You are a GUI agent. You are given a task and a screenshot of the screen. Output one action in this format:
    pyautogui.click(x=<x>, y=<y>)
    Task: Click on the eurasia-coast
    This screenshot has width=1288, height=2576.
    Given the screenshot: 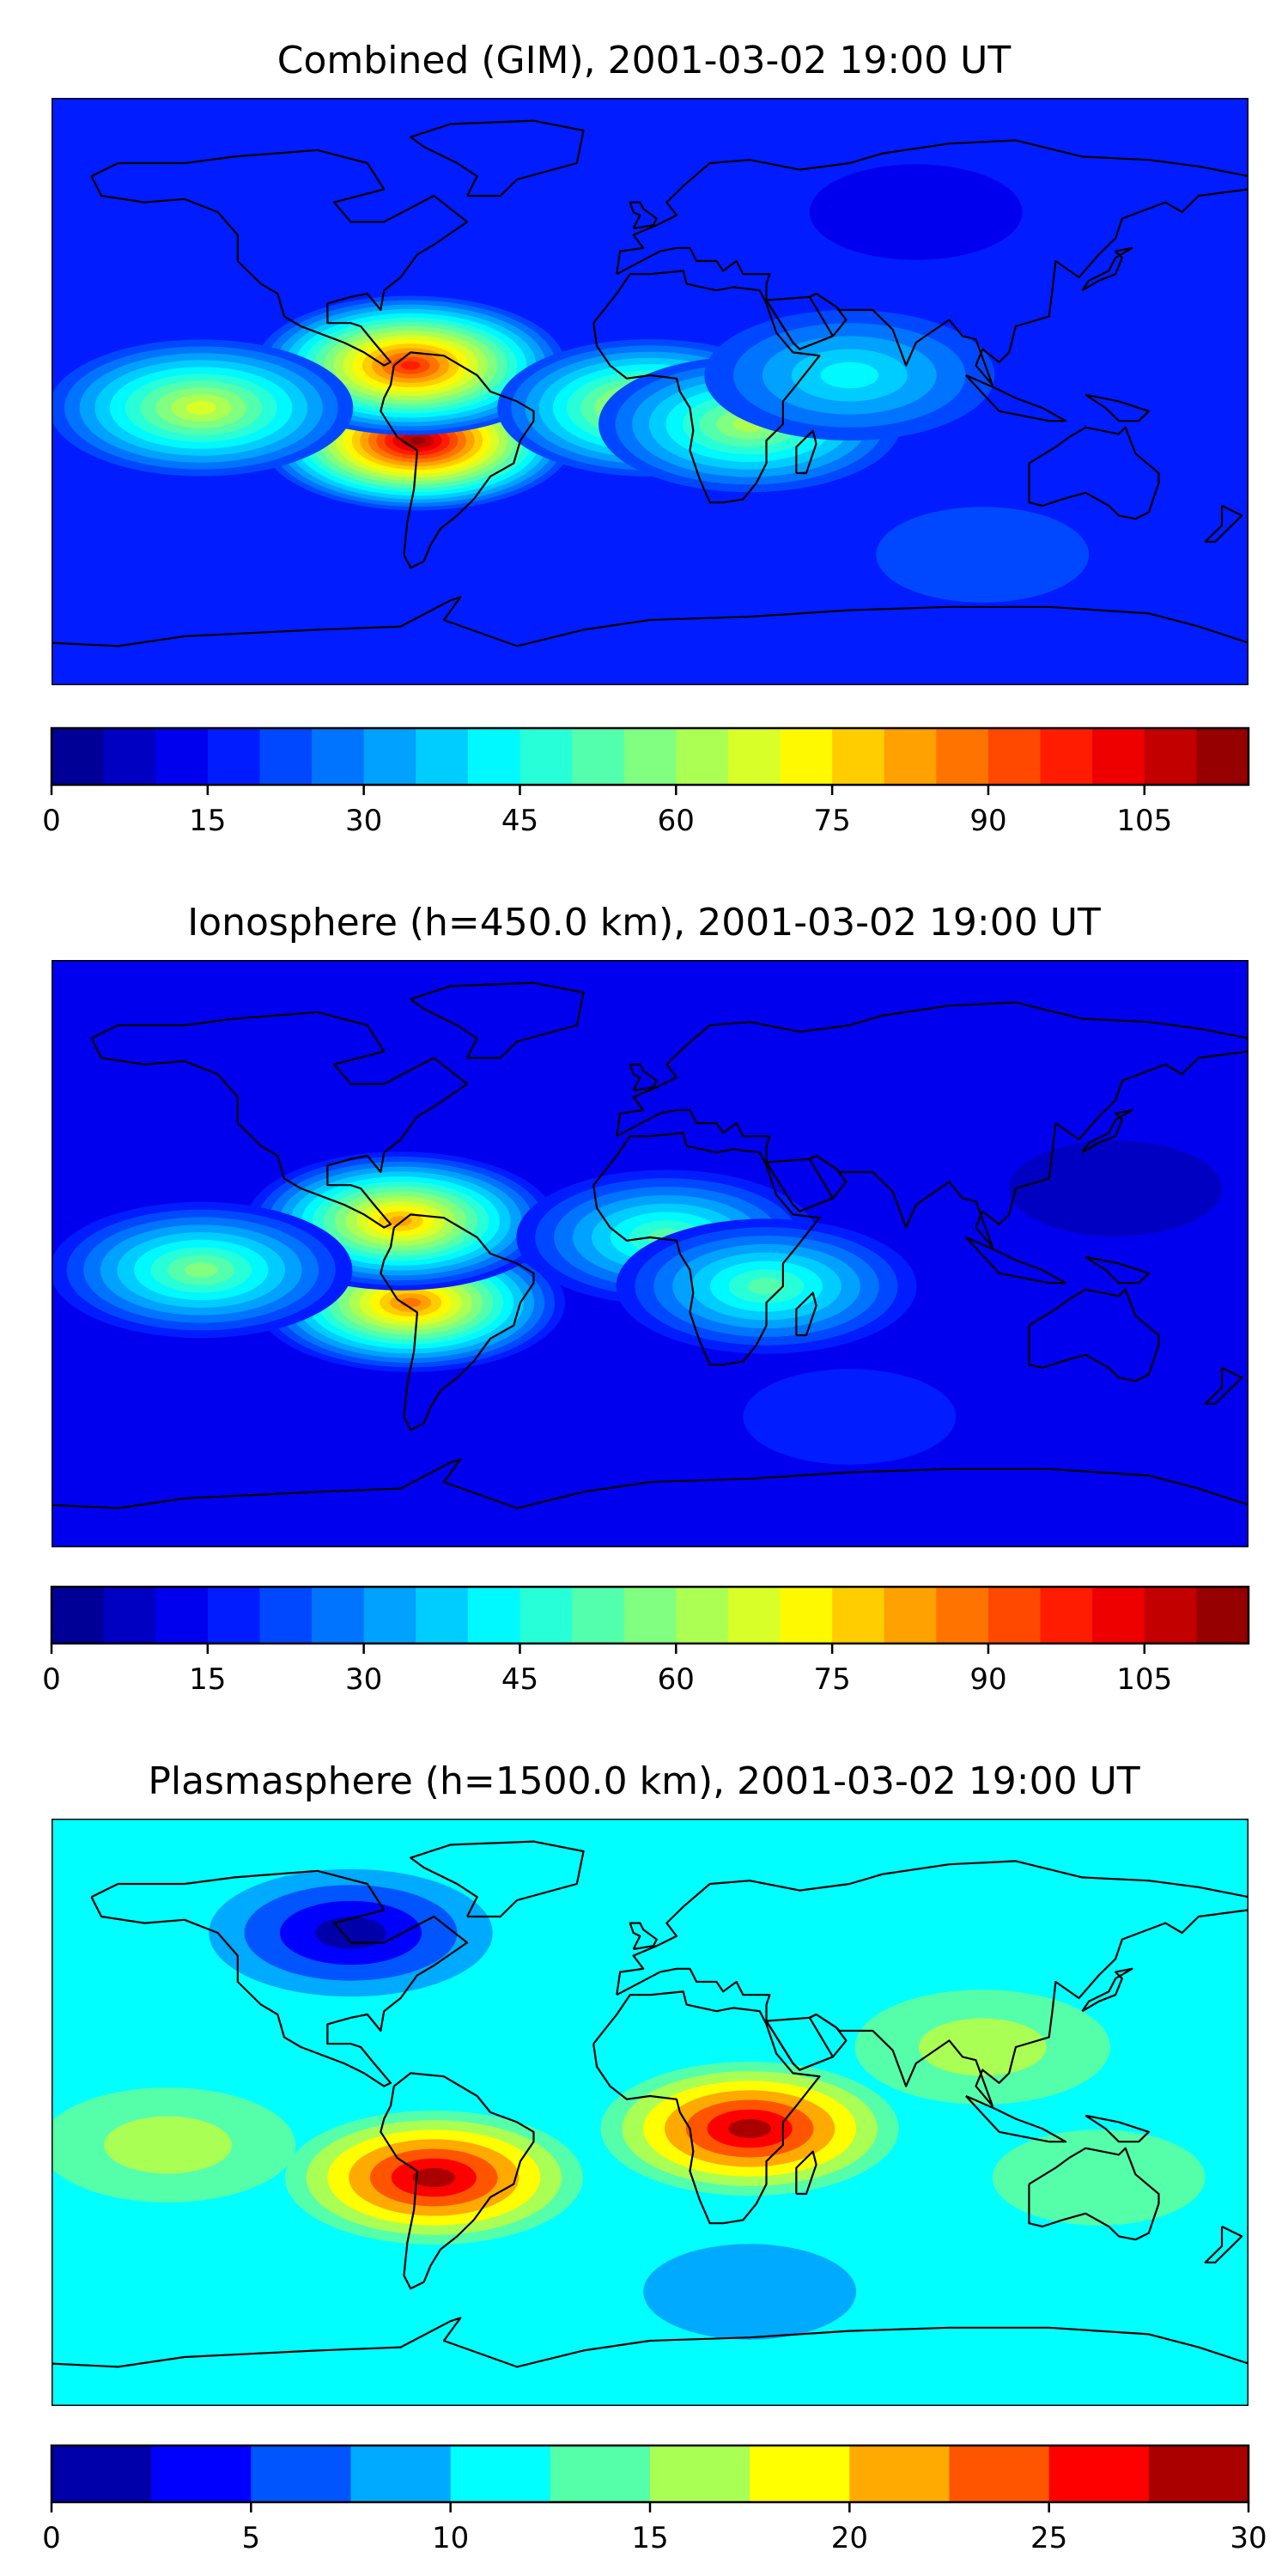 What is the action you would take?
    pyautogui.click(x=933, y=1124)
    